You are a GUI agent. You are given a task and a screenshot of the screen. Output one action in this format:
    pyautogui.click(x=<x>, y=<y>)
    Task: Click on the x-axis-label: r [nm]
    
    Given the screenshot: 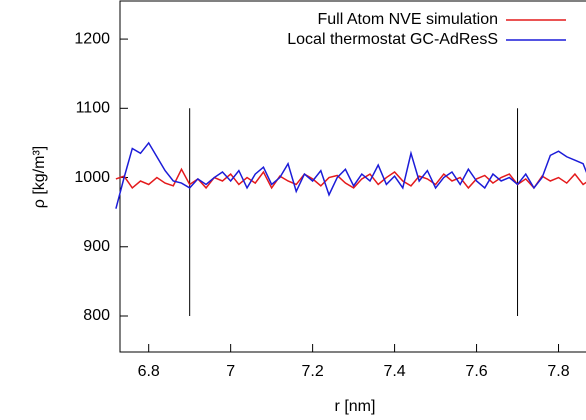 What is the action you would take?
    pyautogui.click(x=355, y=406)
    